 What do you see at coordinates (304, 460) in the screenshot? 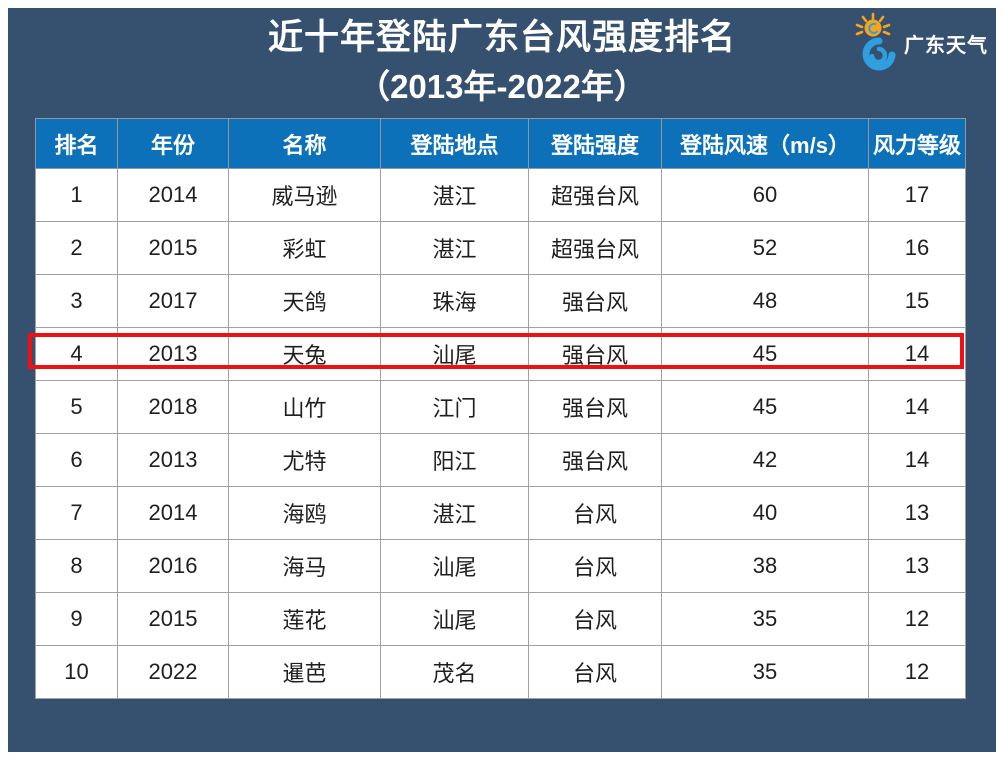
I see `table-cell: 尤特` at bounding box center [304, 460].